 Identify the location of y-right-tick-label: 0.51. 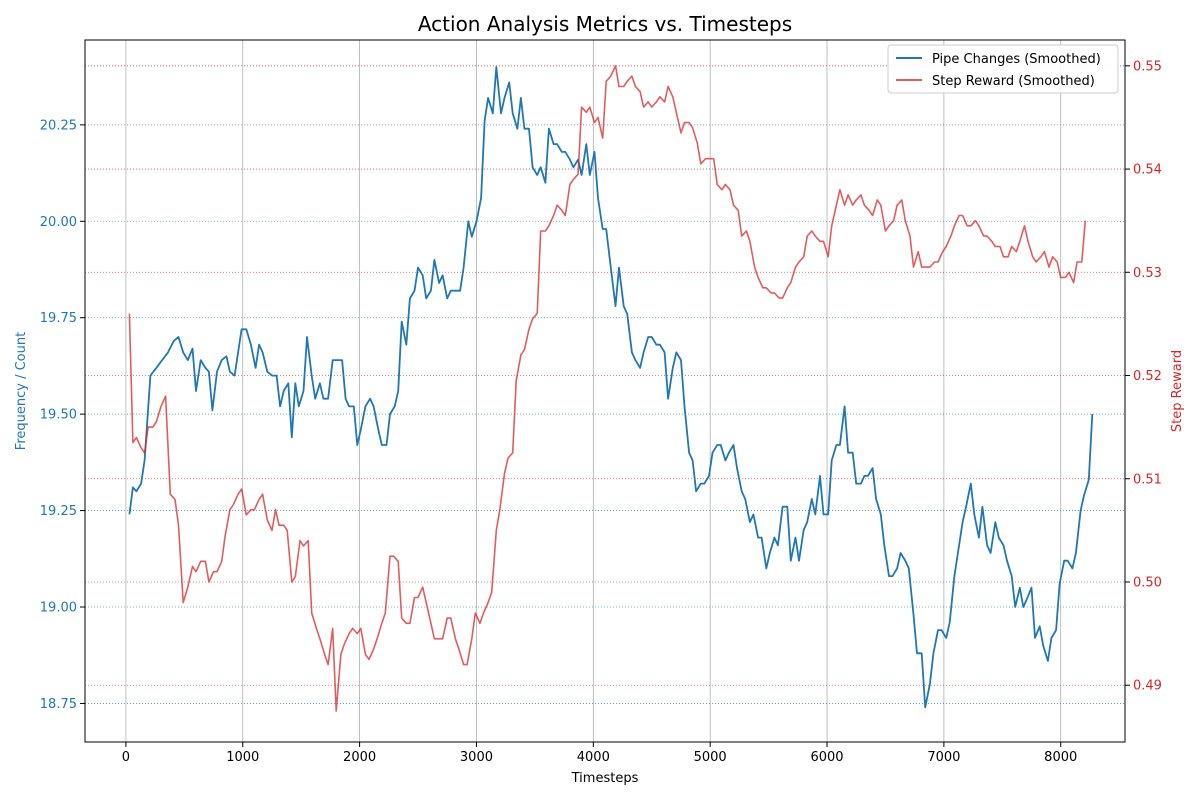
(1147, 479).